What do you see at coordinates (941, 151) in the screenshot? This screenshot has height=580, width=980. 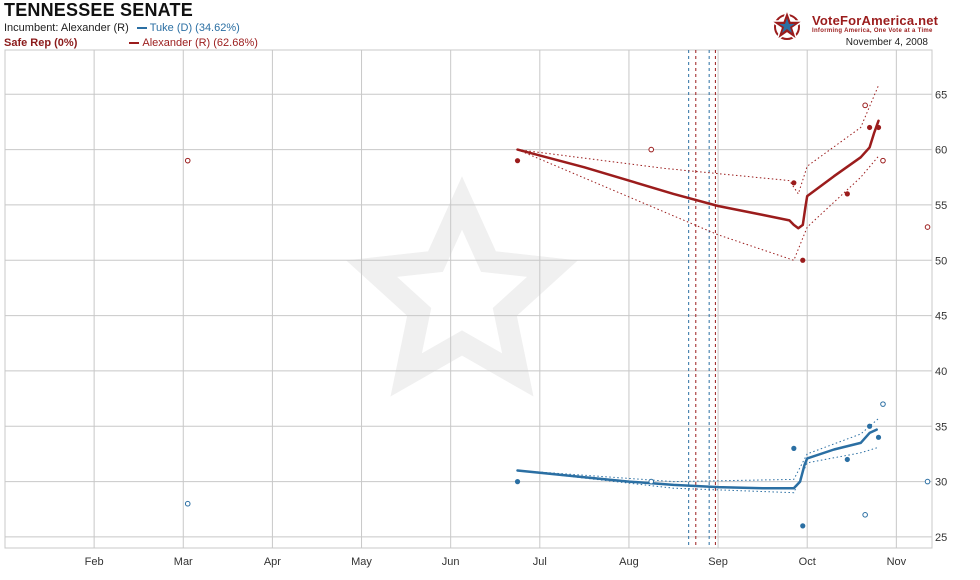 I see `y-tick-label-60: 60` at bounding box center [941, 151].